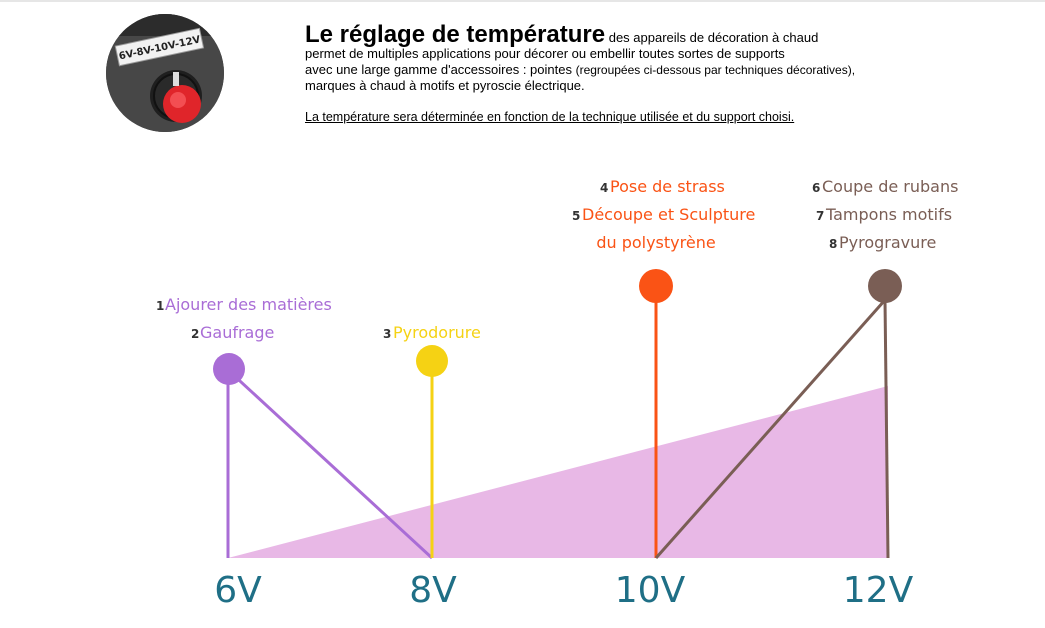 This screenshot has width=1045, height=628. Describe the element at coordinates (650, 590) in the screenshot. I see `axis-label-10v: 10V` at that location.